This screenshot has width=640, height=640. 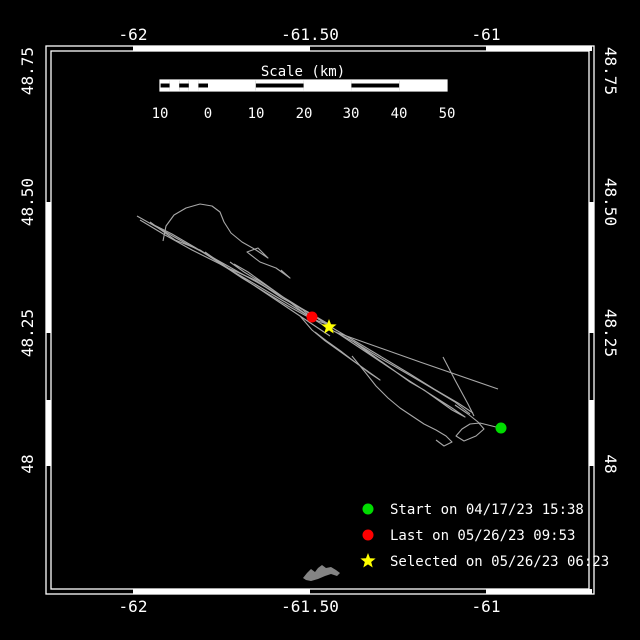 I want to click on scale-bar: Scale (km) 10 0 10 20 30 40 50, so click(x=304, y=93).